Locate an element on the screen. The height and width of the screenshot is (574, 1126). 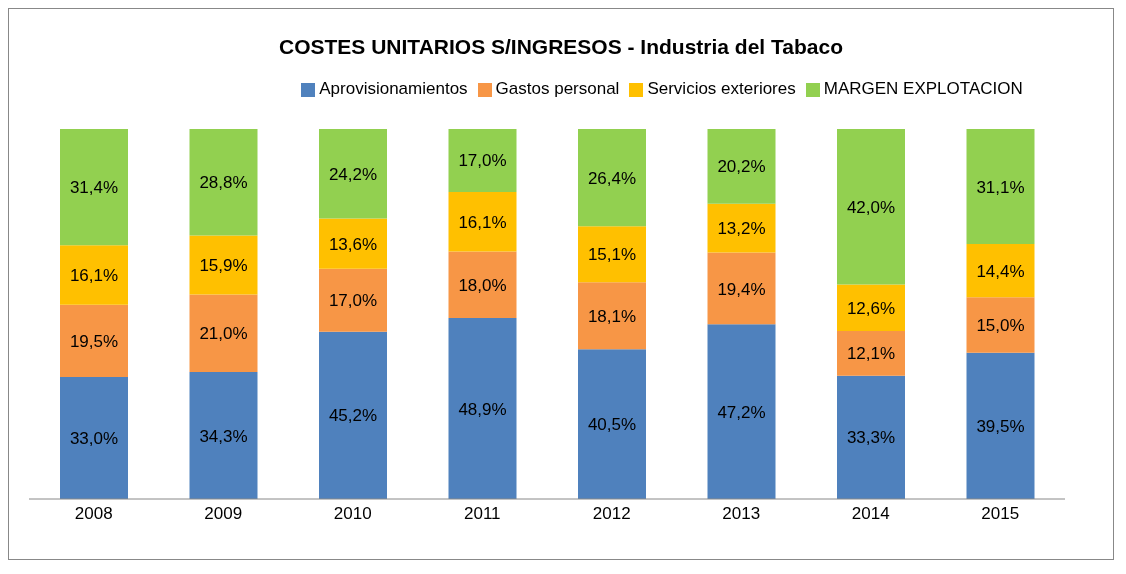
data-label: 19,4% is located at coordinates (741, 289).